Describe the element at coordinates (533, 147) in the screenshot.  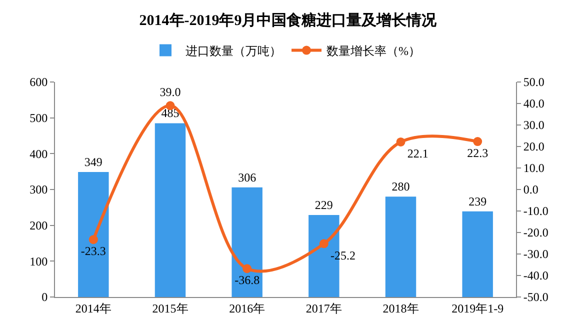
I see `y2-tick-label: 20.0` at that location.